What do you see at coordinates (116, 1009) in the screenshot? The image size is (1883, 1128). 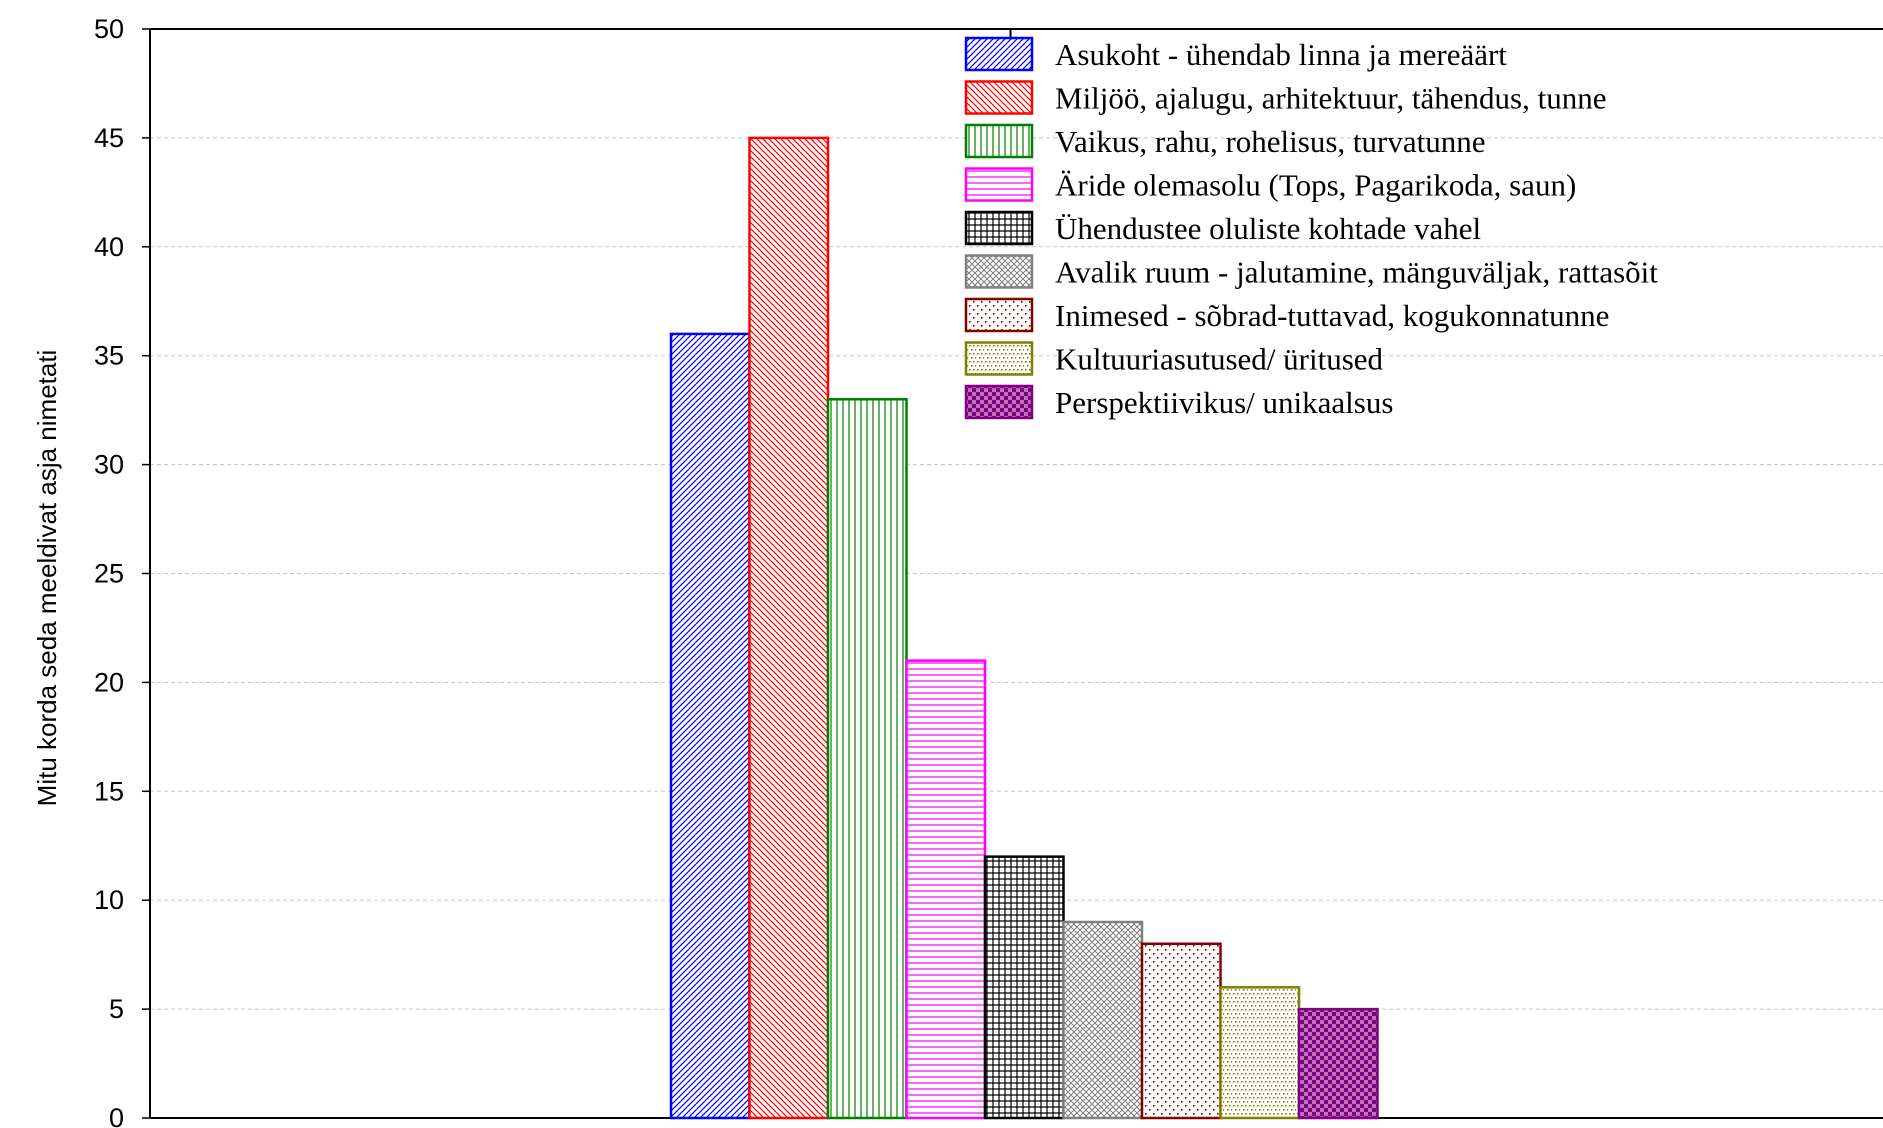 I see `y-tick-label: 5` at bounding box center [116, 1009].